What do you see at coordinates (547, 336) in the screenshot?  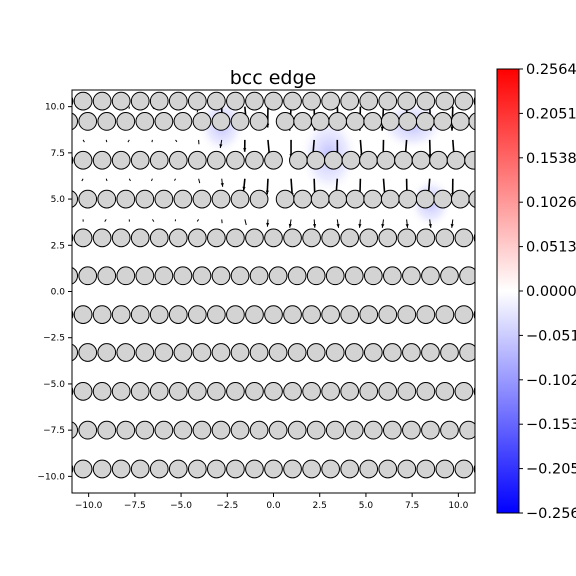 I see `colorbar-tick: −0.0513` at bounding box center [547, 336].